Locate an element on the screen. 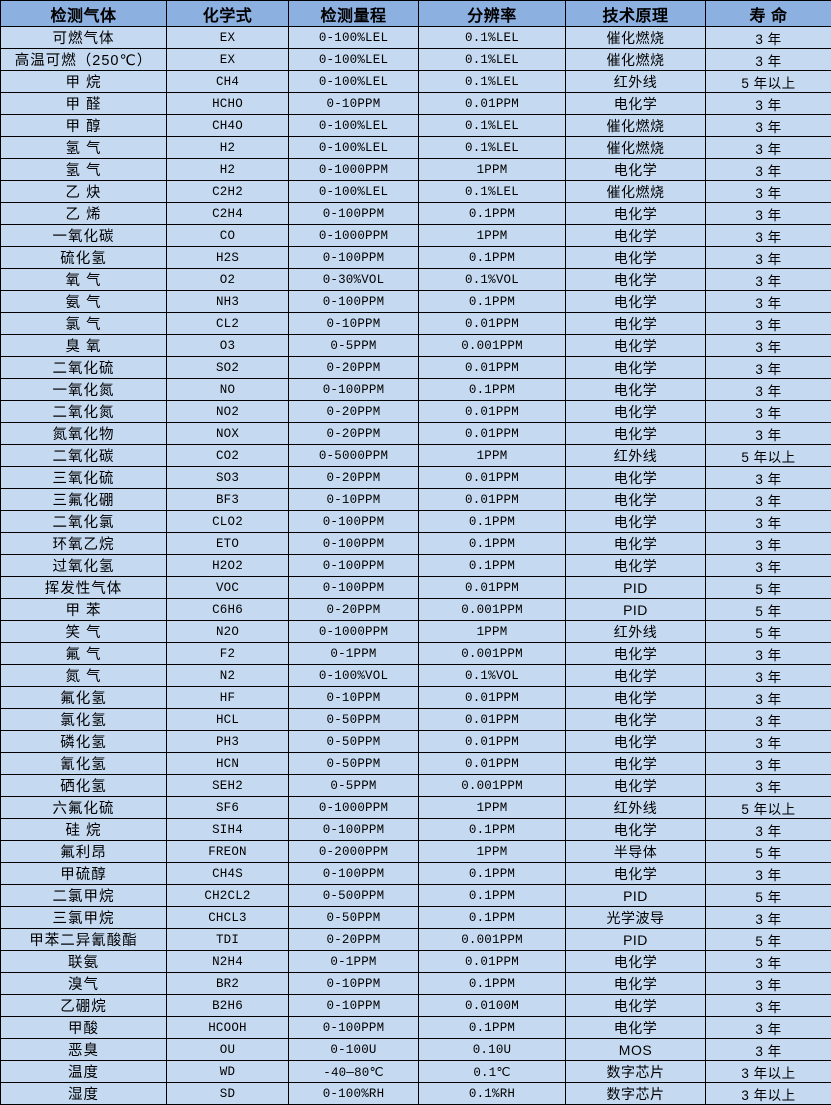  cell-formula: WD is located at coordinates (228, 1072).